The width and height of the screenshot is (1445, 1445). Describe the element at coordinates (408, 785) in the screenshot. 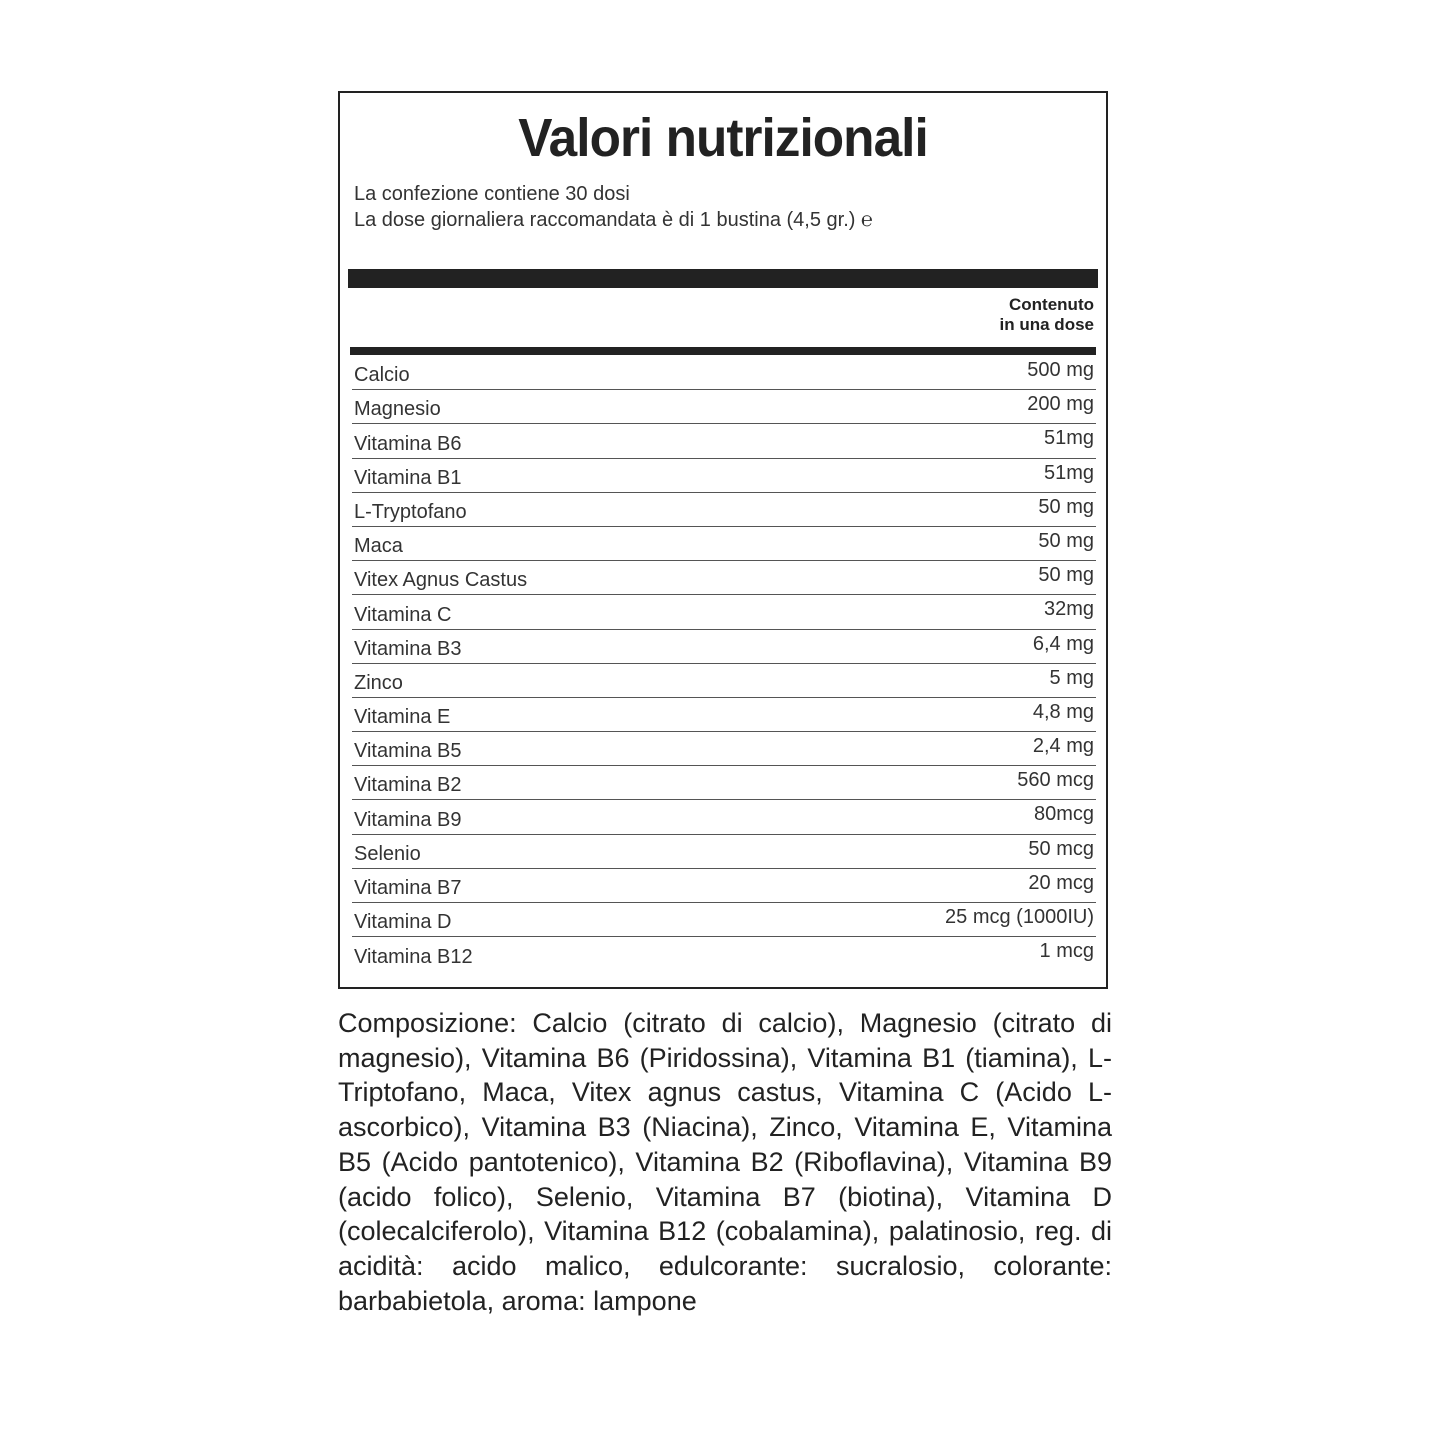

I see `nutrient-name: Vitamina B2` at that location.